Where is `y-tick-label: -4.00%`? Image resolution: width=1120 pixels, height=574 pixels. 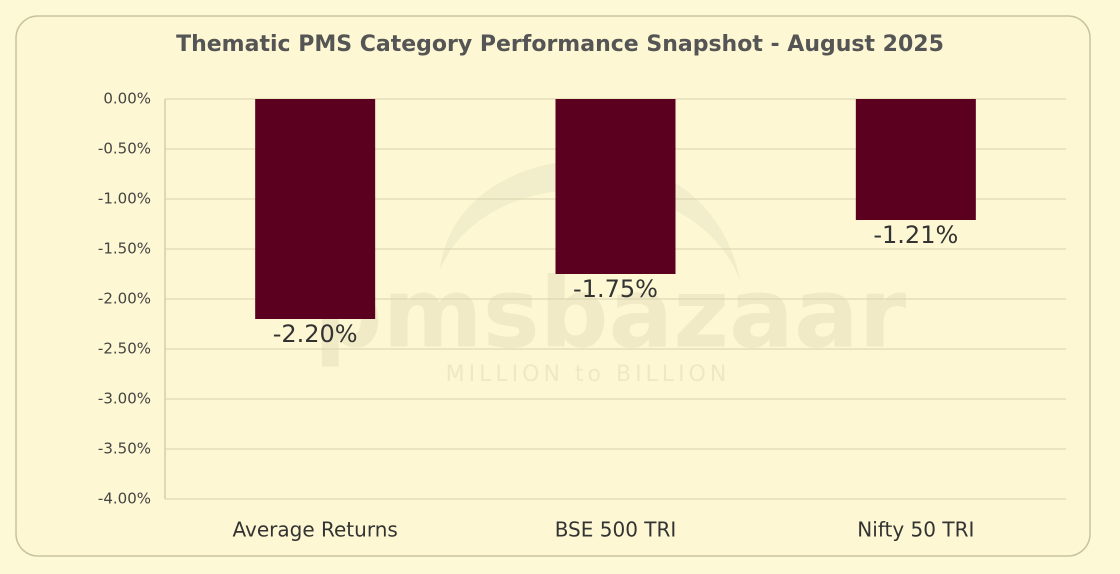
y-tick-label: -4.00% is located at coordinates (124, 499).